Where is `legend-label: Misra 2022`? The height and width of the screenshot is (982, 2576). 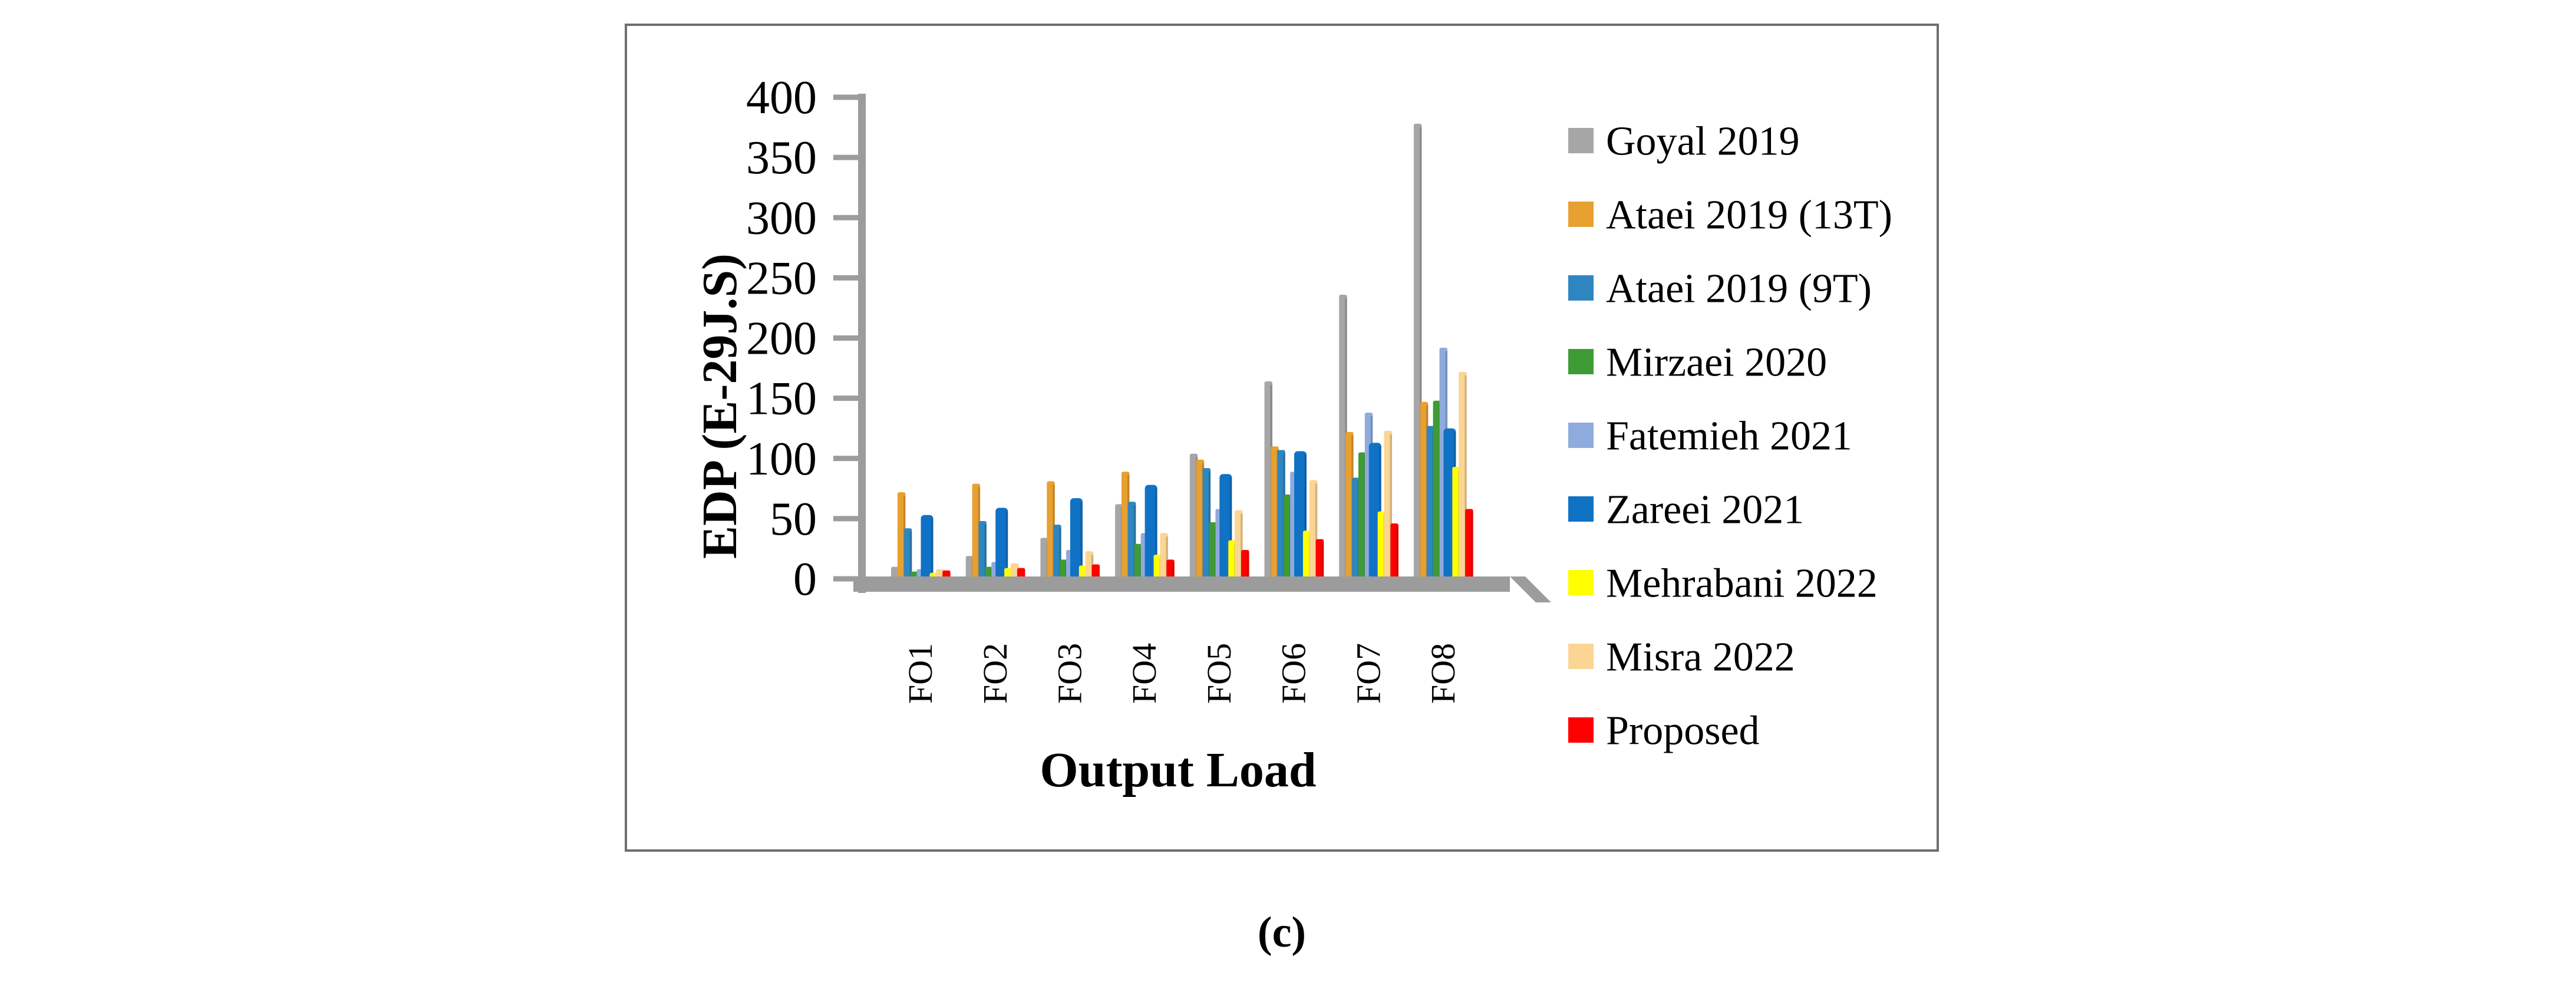
legend-label: Misra 2022 is located at coordinates (1701, 658).